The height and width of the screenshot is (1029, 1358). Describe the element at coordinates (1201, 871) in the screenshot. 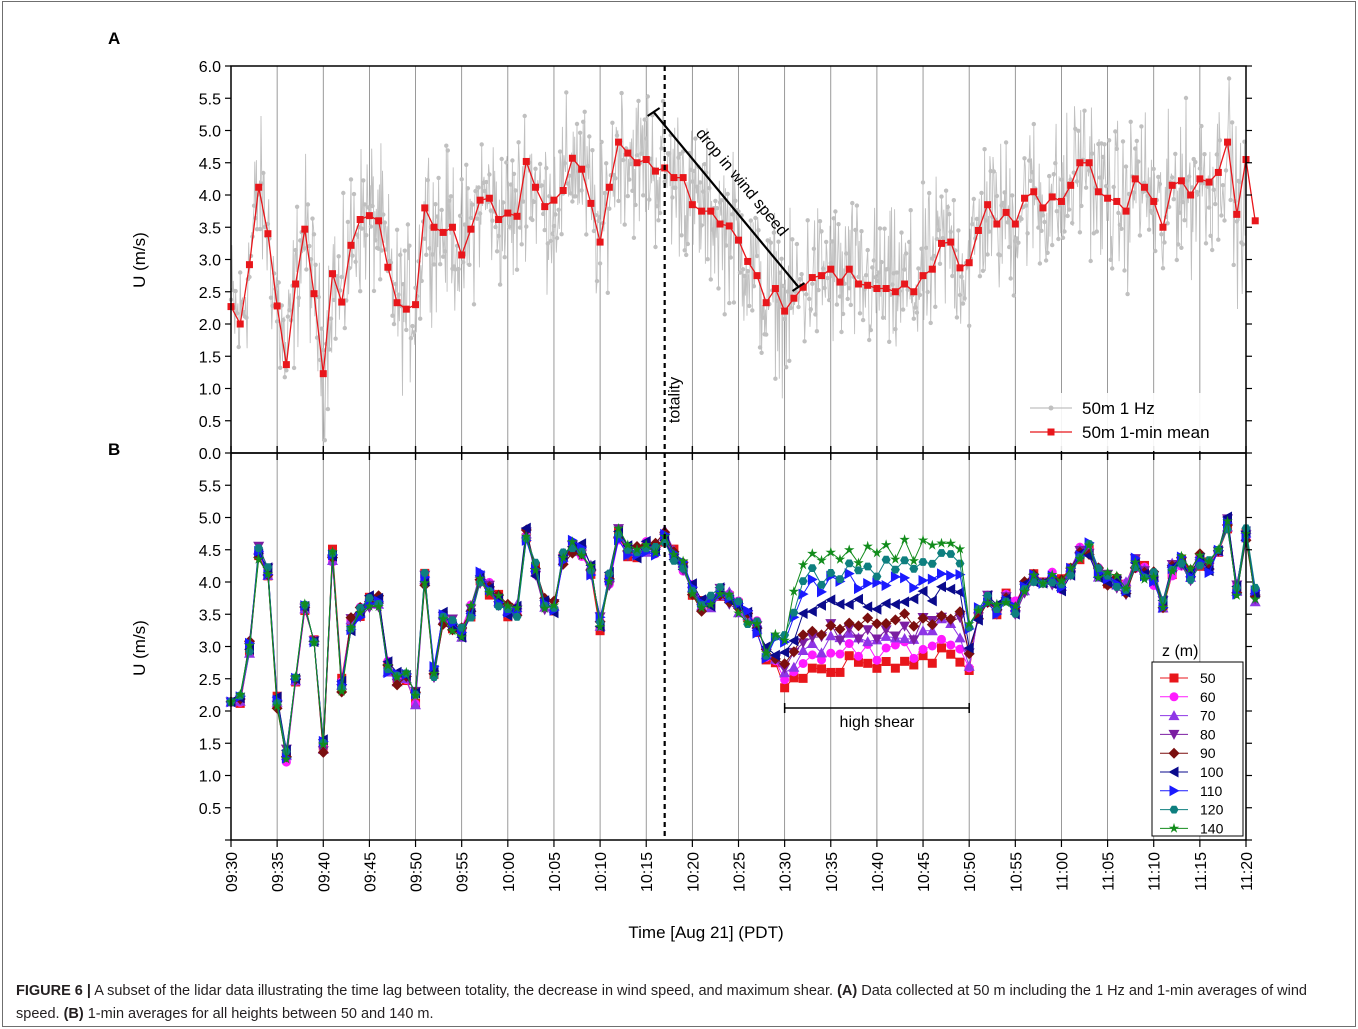

I see `x-tick-label: 11:15` at that location.